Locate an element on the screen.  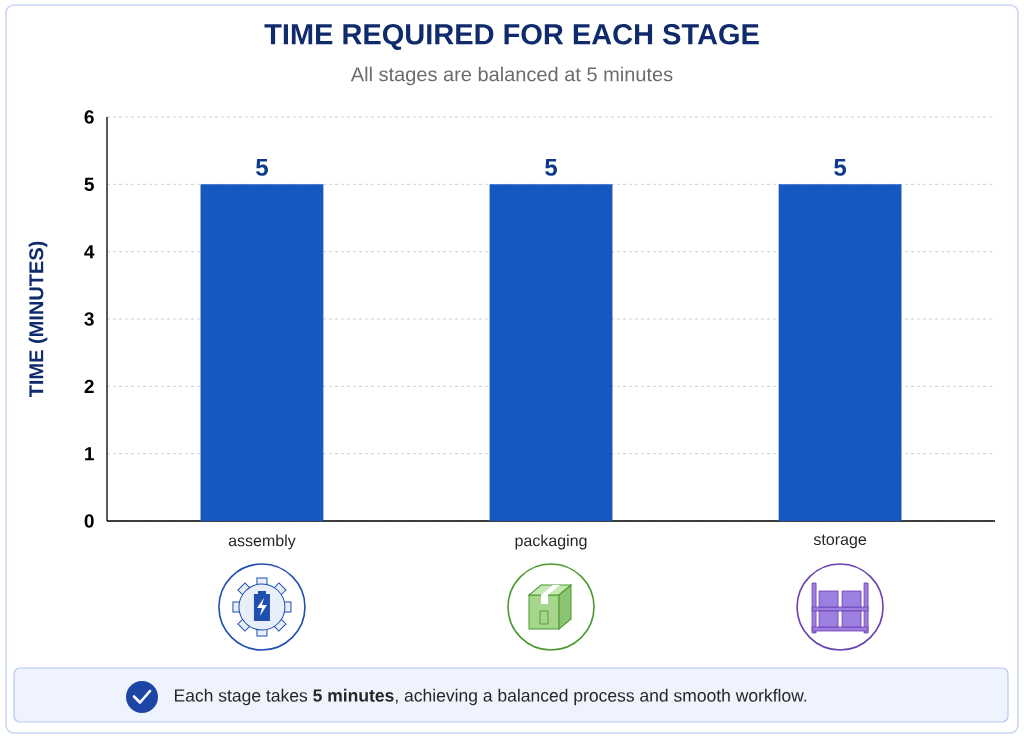
chart-subtitle: All stages are balanced at 5 minutes is located at coordinates (511, 76).